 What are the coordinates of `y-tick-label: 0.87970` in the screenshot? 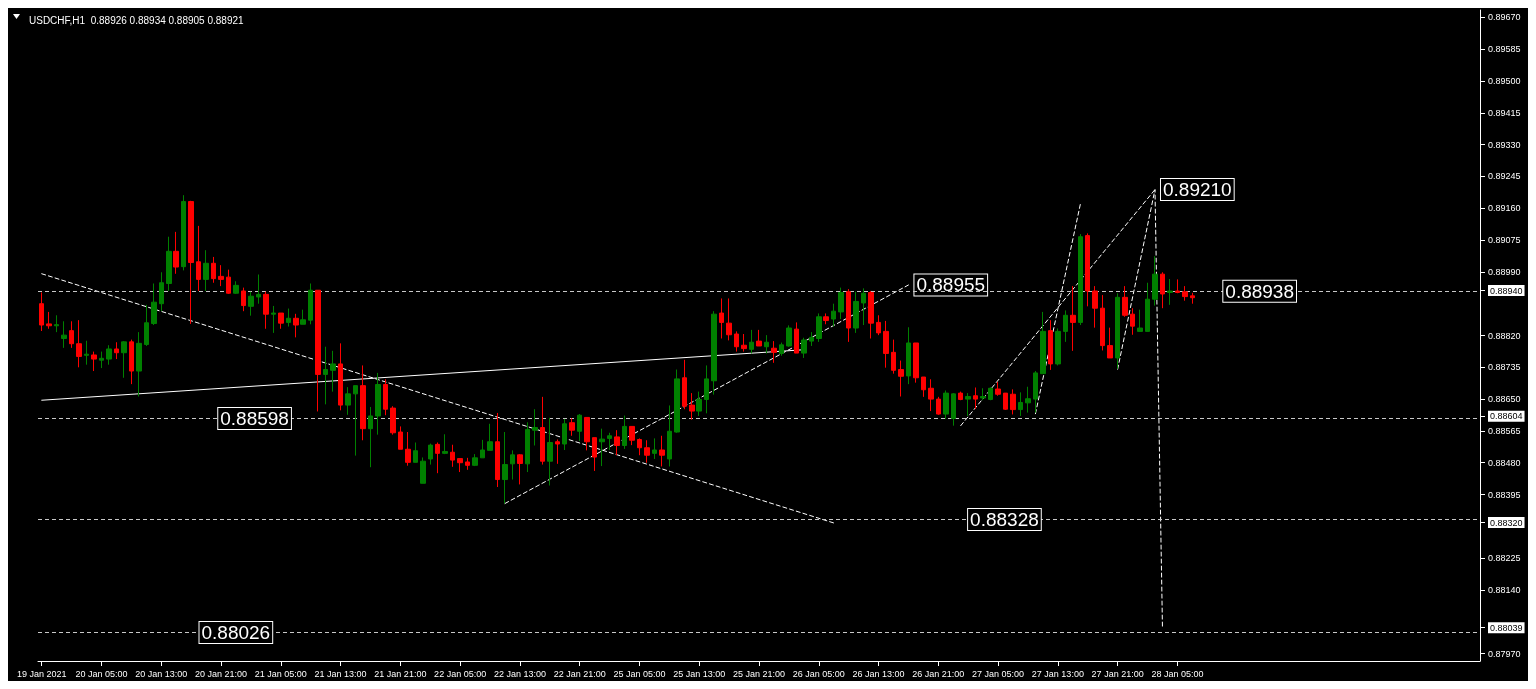 It's located at (1504, 653).